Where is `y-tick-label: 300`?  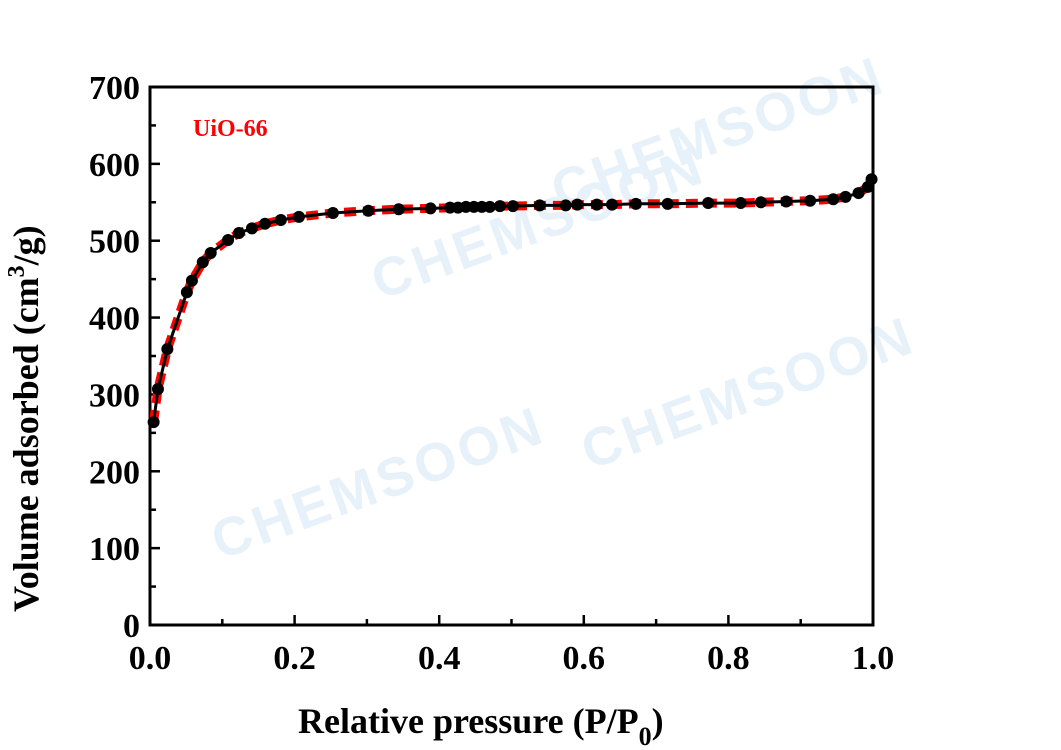 y-tick-label: 300 is located at coordinates (114, 395).